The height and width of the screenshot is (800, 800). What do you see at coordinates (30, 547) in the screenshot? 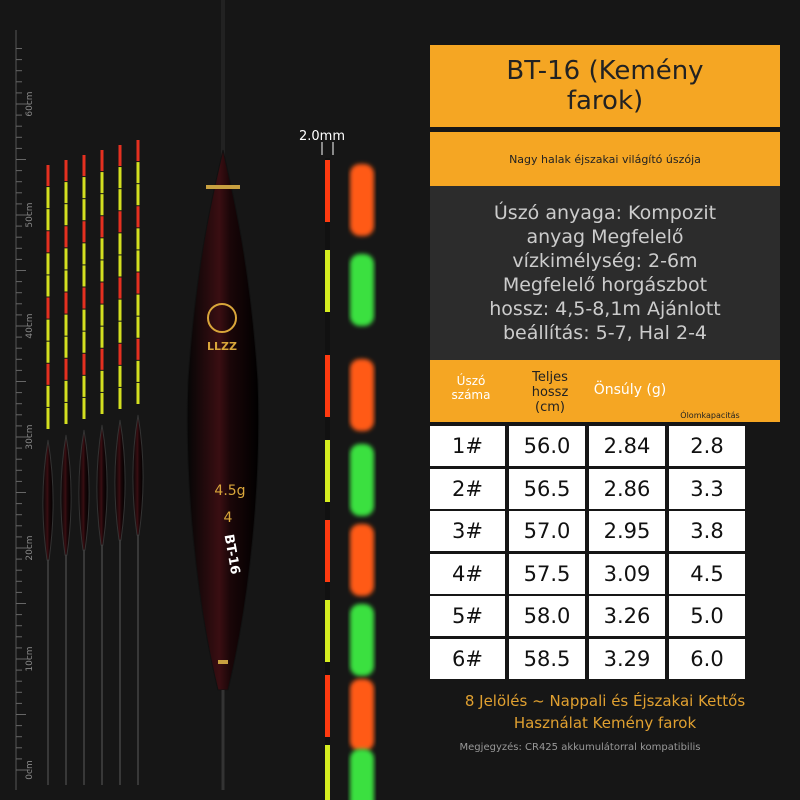
I see `ruler-label: 20cm` at bounding box center [30, 547].